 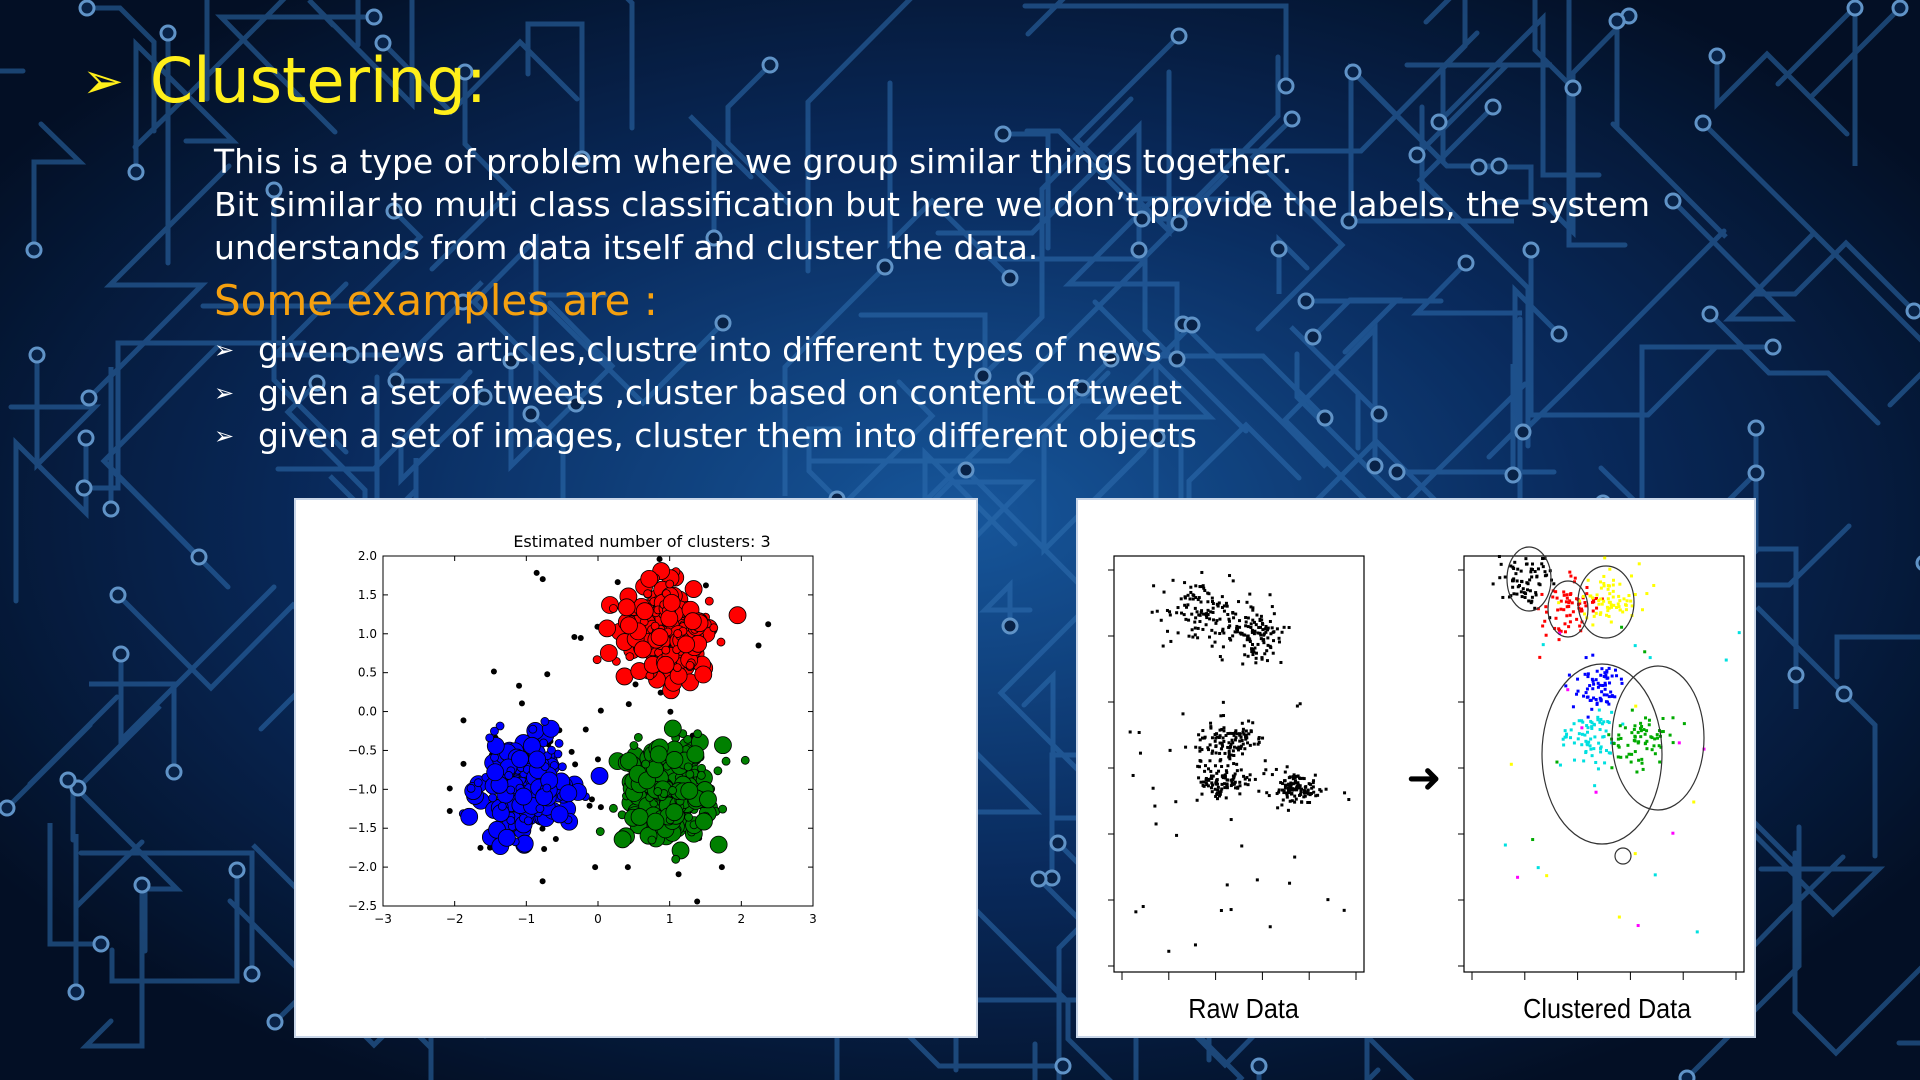 What do you see at coordinates (362, 789) in the screenshot?
I see `y-tick-label: −1.0` at bounding box center [362, 789].